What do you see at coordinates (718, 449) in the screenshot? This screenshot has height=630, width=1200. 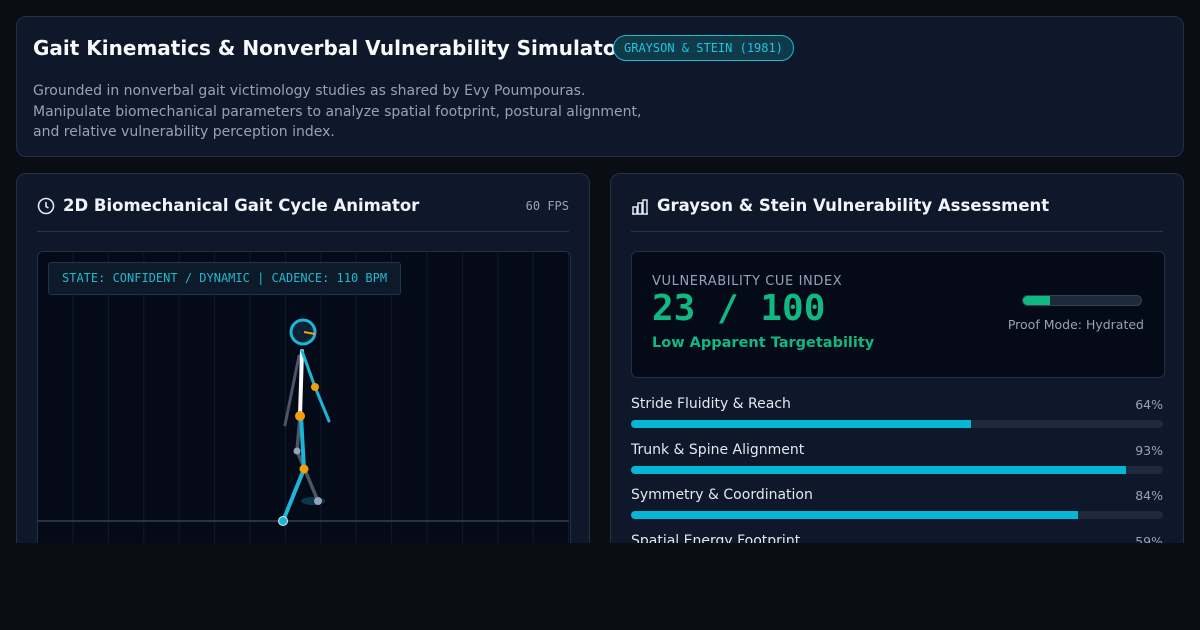 I see `metric-label: Trunk & Spine Alignment` at bounding box center [718, 449].